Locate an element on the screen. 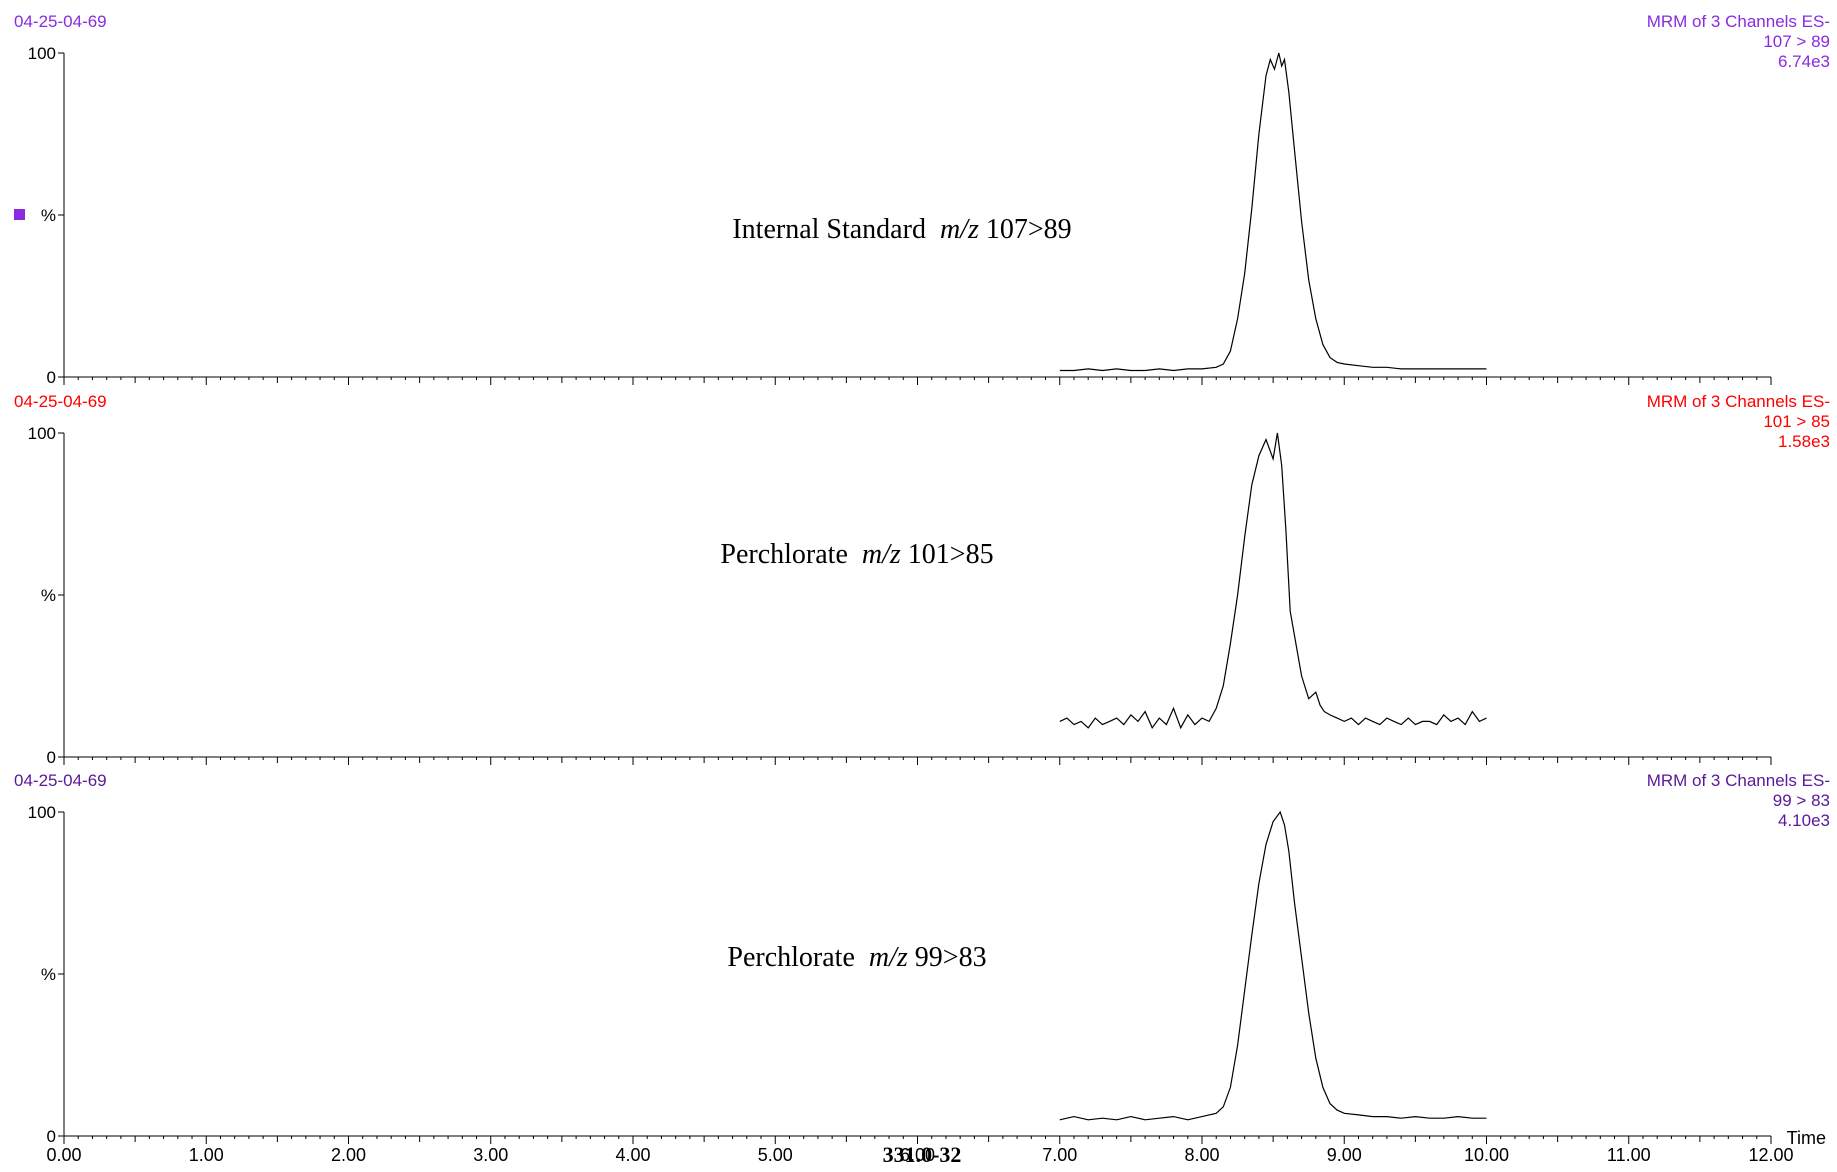 Image resolution: width=1837 pixels, height=1172 pixels. intensity-label: 1.58e3 is located at coordinates (1804, 441).